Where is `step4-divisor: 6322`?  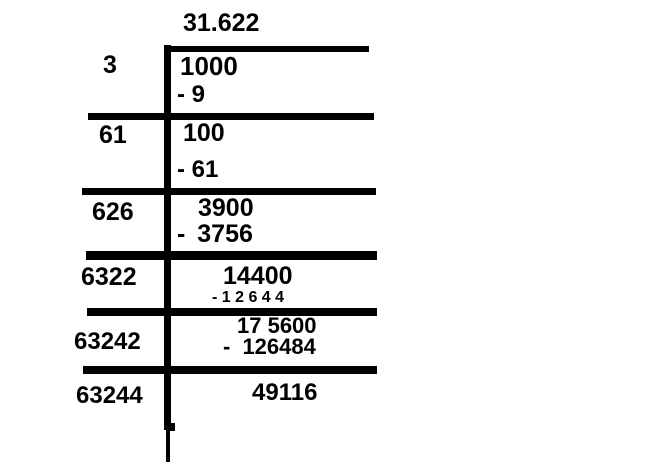 step4-divisor: 6322 is located at coordinates (109, 277).